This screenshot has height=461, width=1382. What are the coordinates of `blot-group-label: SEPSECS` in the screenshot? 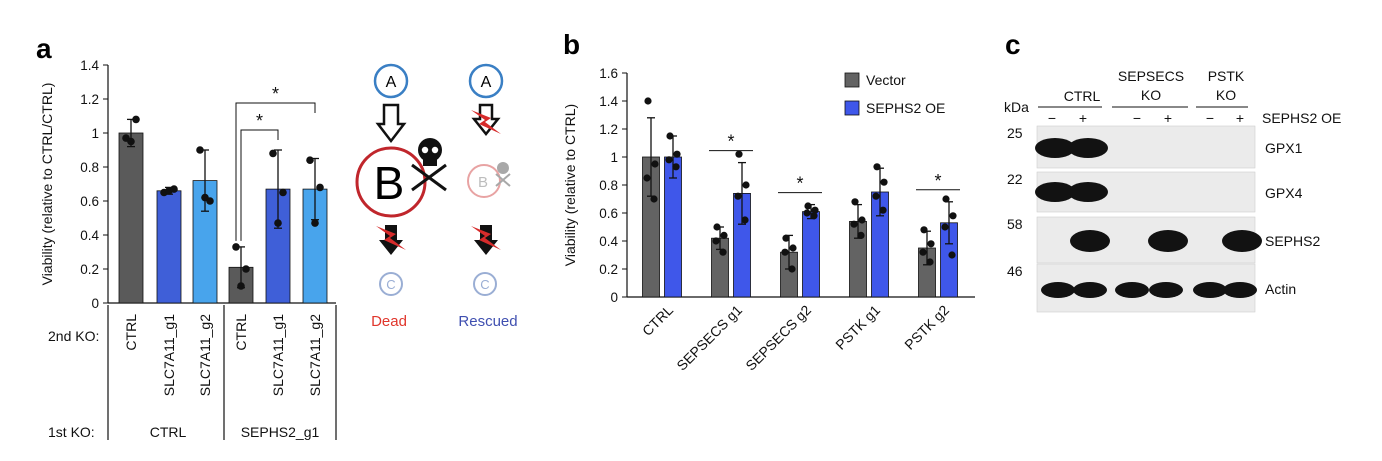 It's located at (1151, 76).